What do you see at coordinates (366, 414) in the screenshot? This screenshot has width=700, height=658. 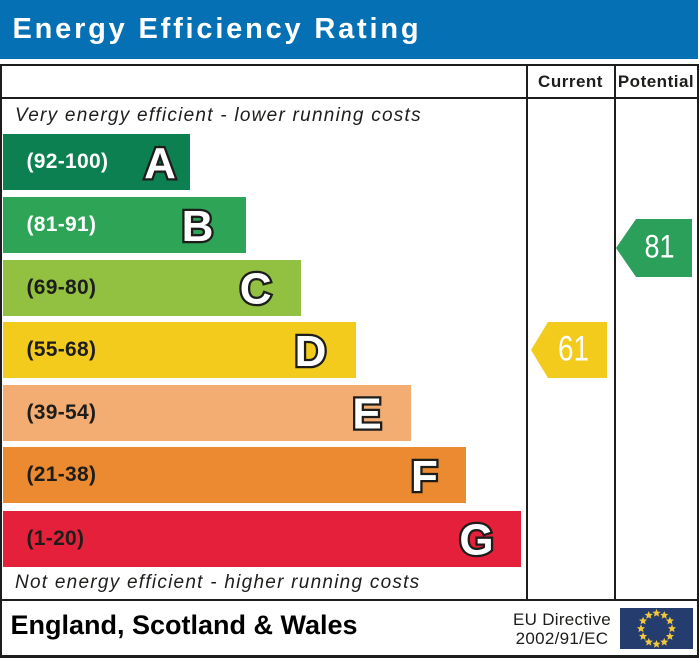 I see `svg-text: E` at bounding box center [366, 414].